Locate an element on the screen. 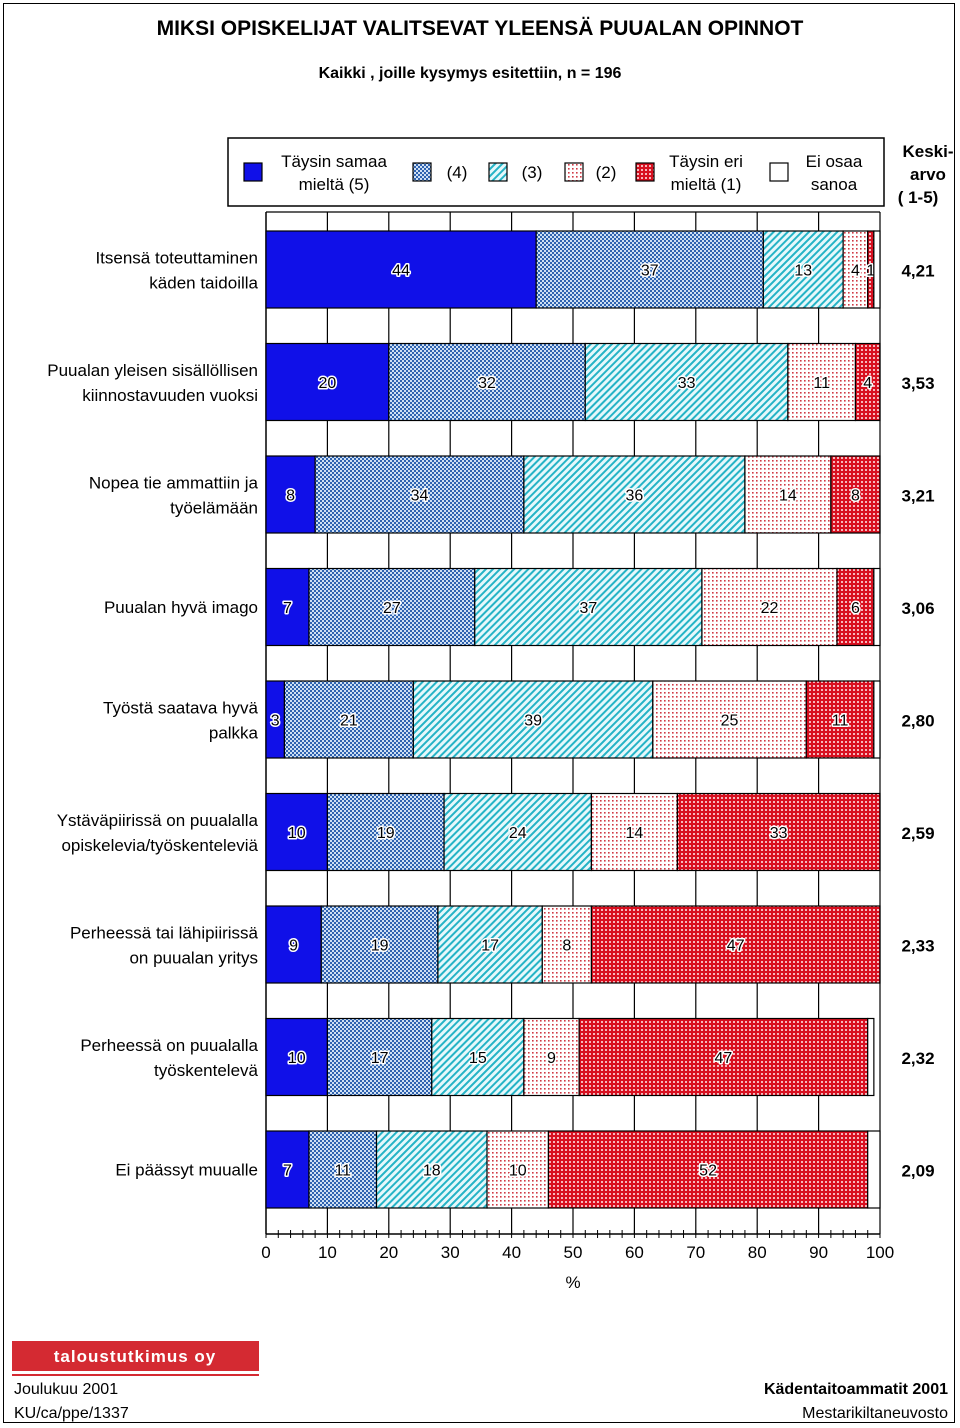 The height and width of the screenshot is (1428, 960). bar-segment-perheessä-tai-lähipiirissä-on-puualan-yritys-s1 is located at coordinates (379, 944).